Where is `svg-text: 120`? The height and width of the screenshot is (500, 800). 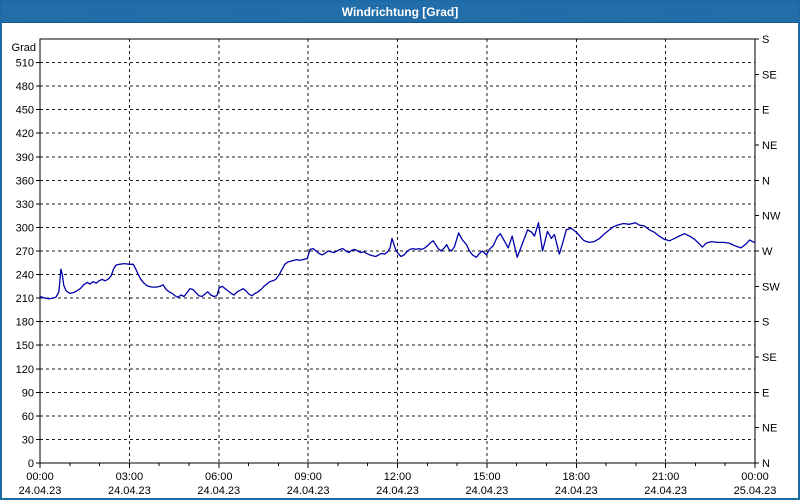
svg-text: 120 is located at coordinates (25, 370).